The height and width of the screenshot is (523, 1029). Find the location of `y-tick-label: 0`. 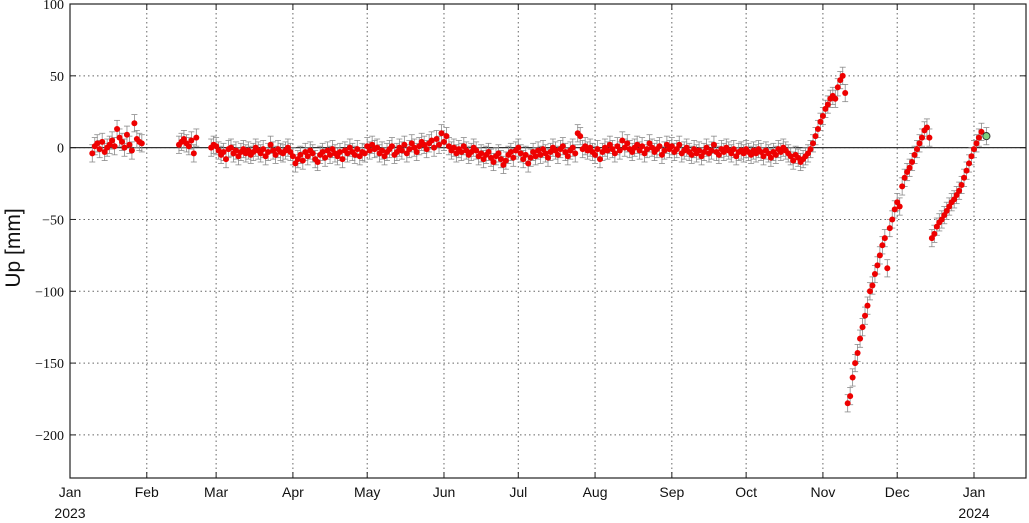

y-tick-label: 0 is located at coordinates (60, 149).